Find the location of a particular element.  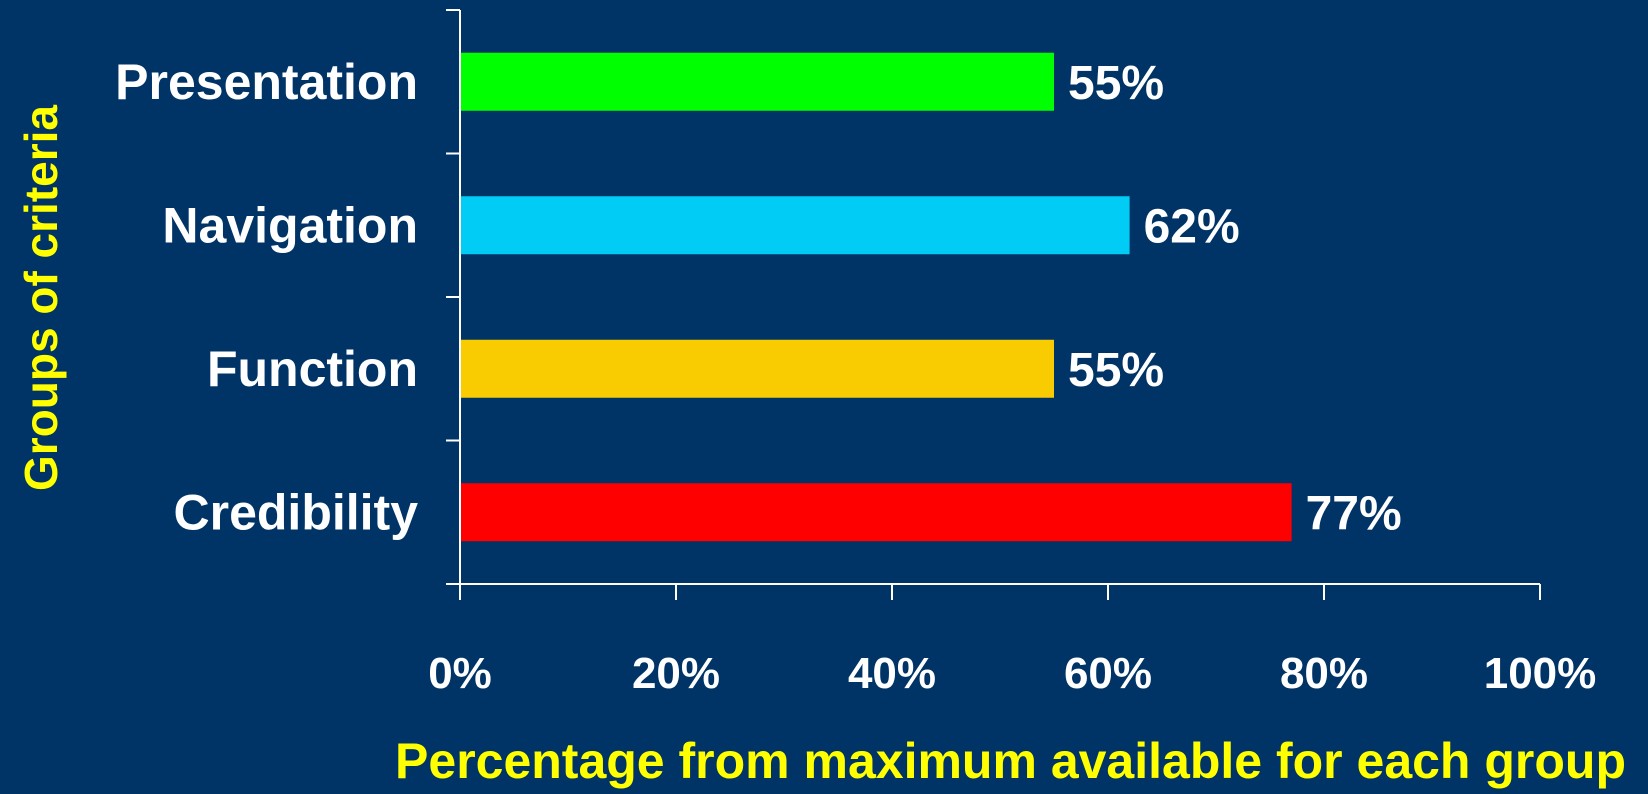

y-axis-ticks is located at coordinates (453, 297).